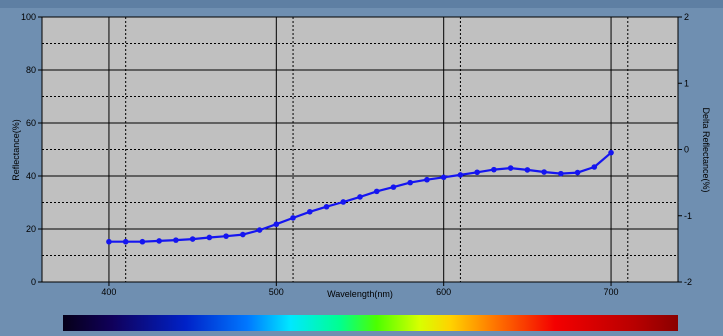 This screenshot has width=723, height=336. What do you see at coordinates (370, 323) in the screenshot?
I see `spectrum-bar` at bounding box center [370, 323].